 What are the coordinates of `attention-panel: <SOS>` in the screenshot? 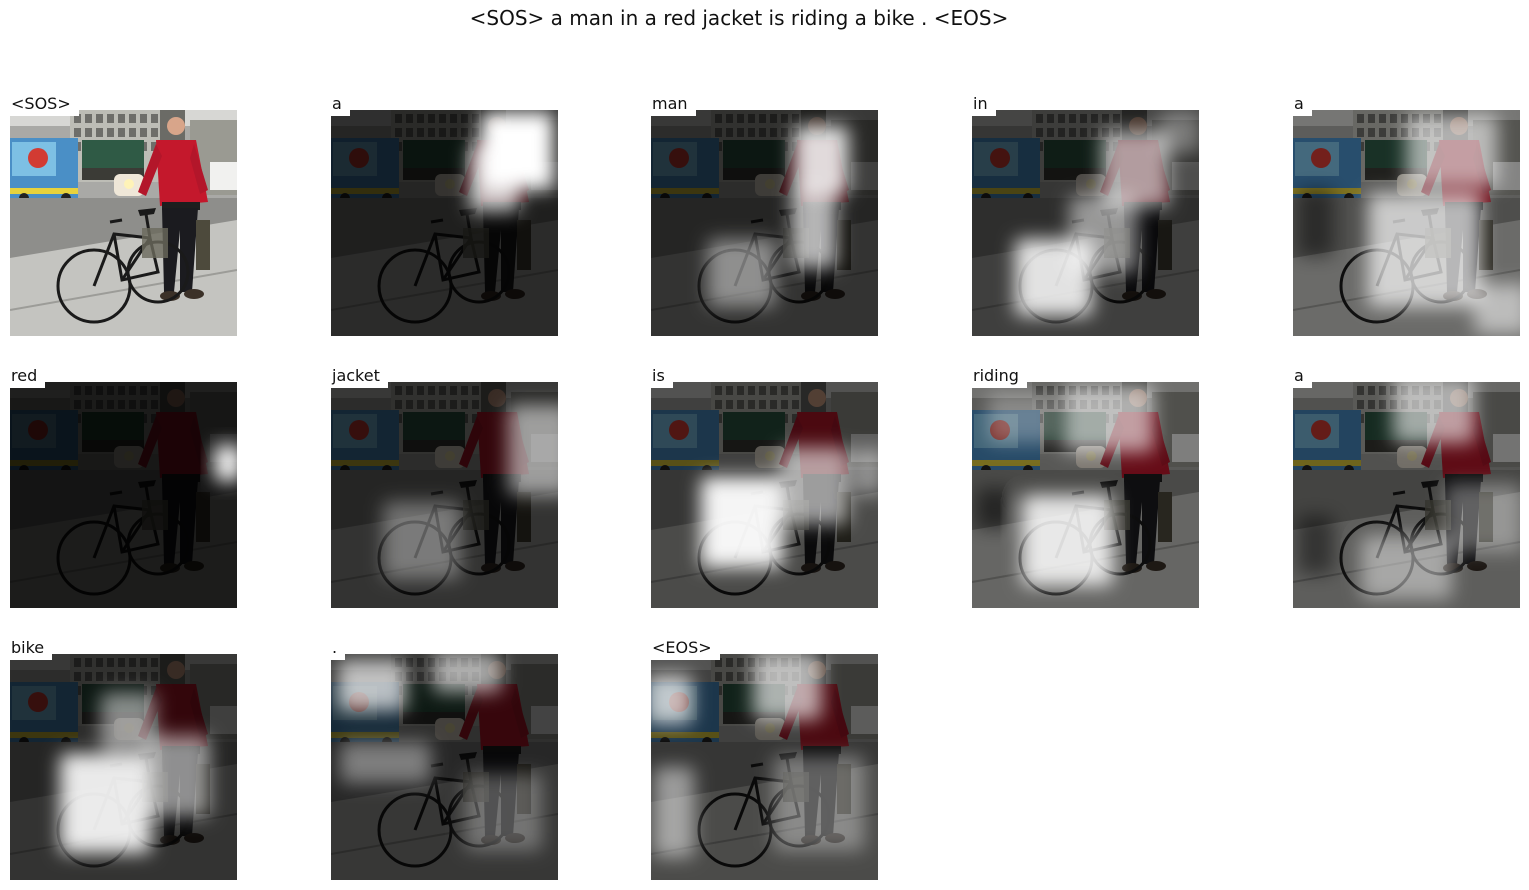 It's located at (123, 215).